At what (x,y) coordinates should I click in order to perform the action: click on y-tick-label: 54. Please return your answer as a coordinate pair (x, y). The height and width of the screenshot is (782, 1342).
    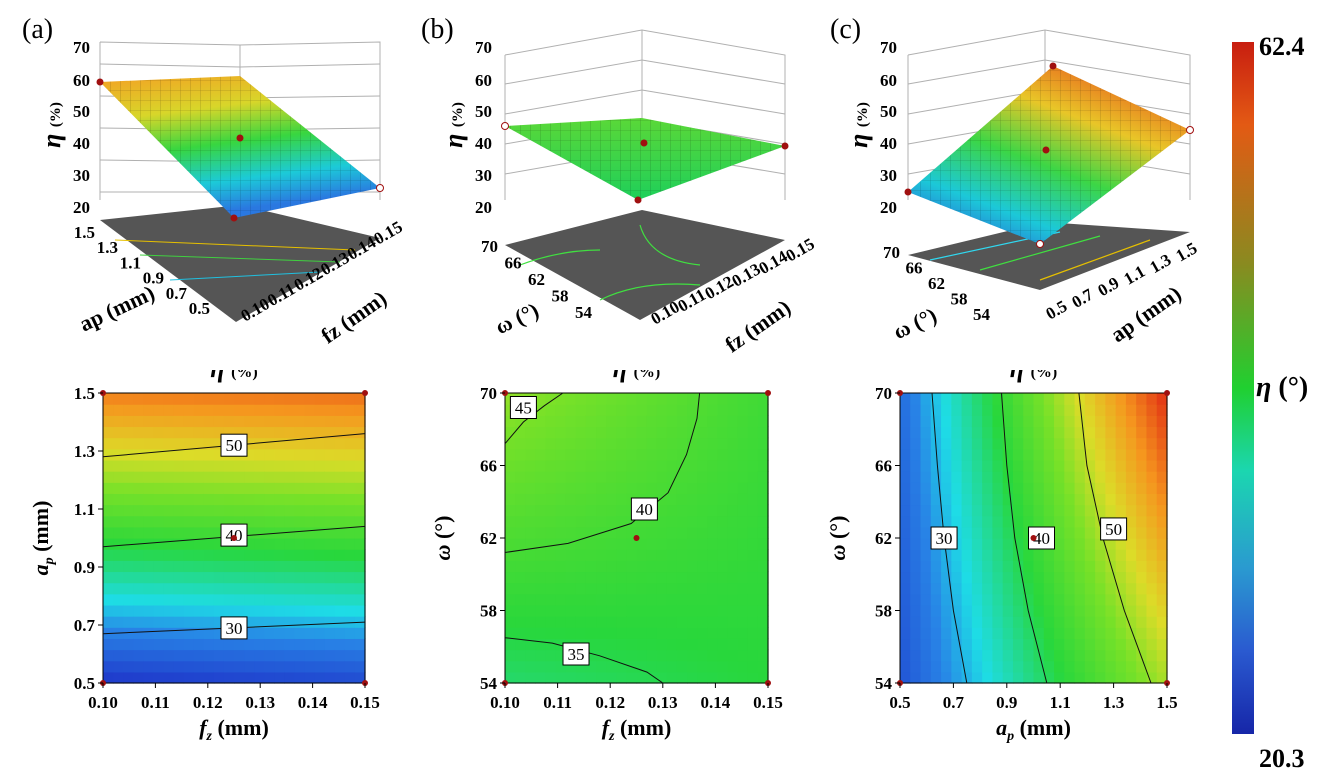
    Looking at the image, I should click on (884, 683).